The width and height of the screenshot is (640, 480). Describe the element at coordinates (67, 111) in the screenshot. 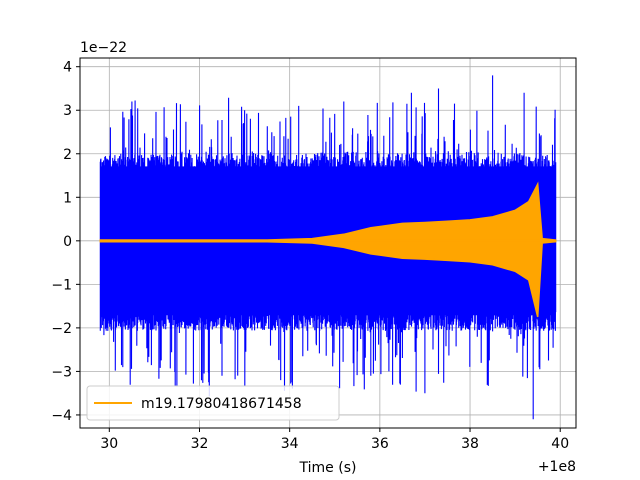

I see `y-tick-label: 3` at that location.